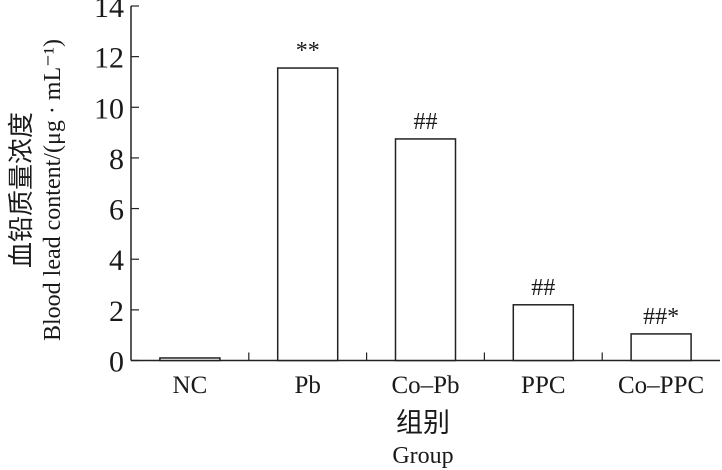  What do you see at coordinates (425, 250) in the screenshot?
I see `bar-co-pb` at bounding box center [425, 250].